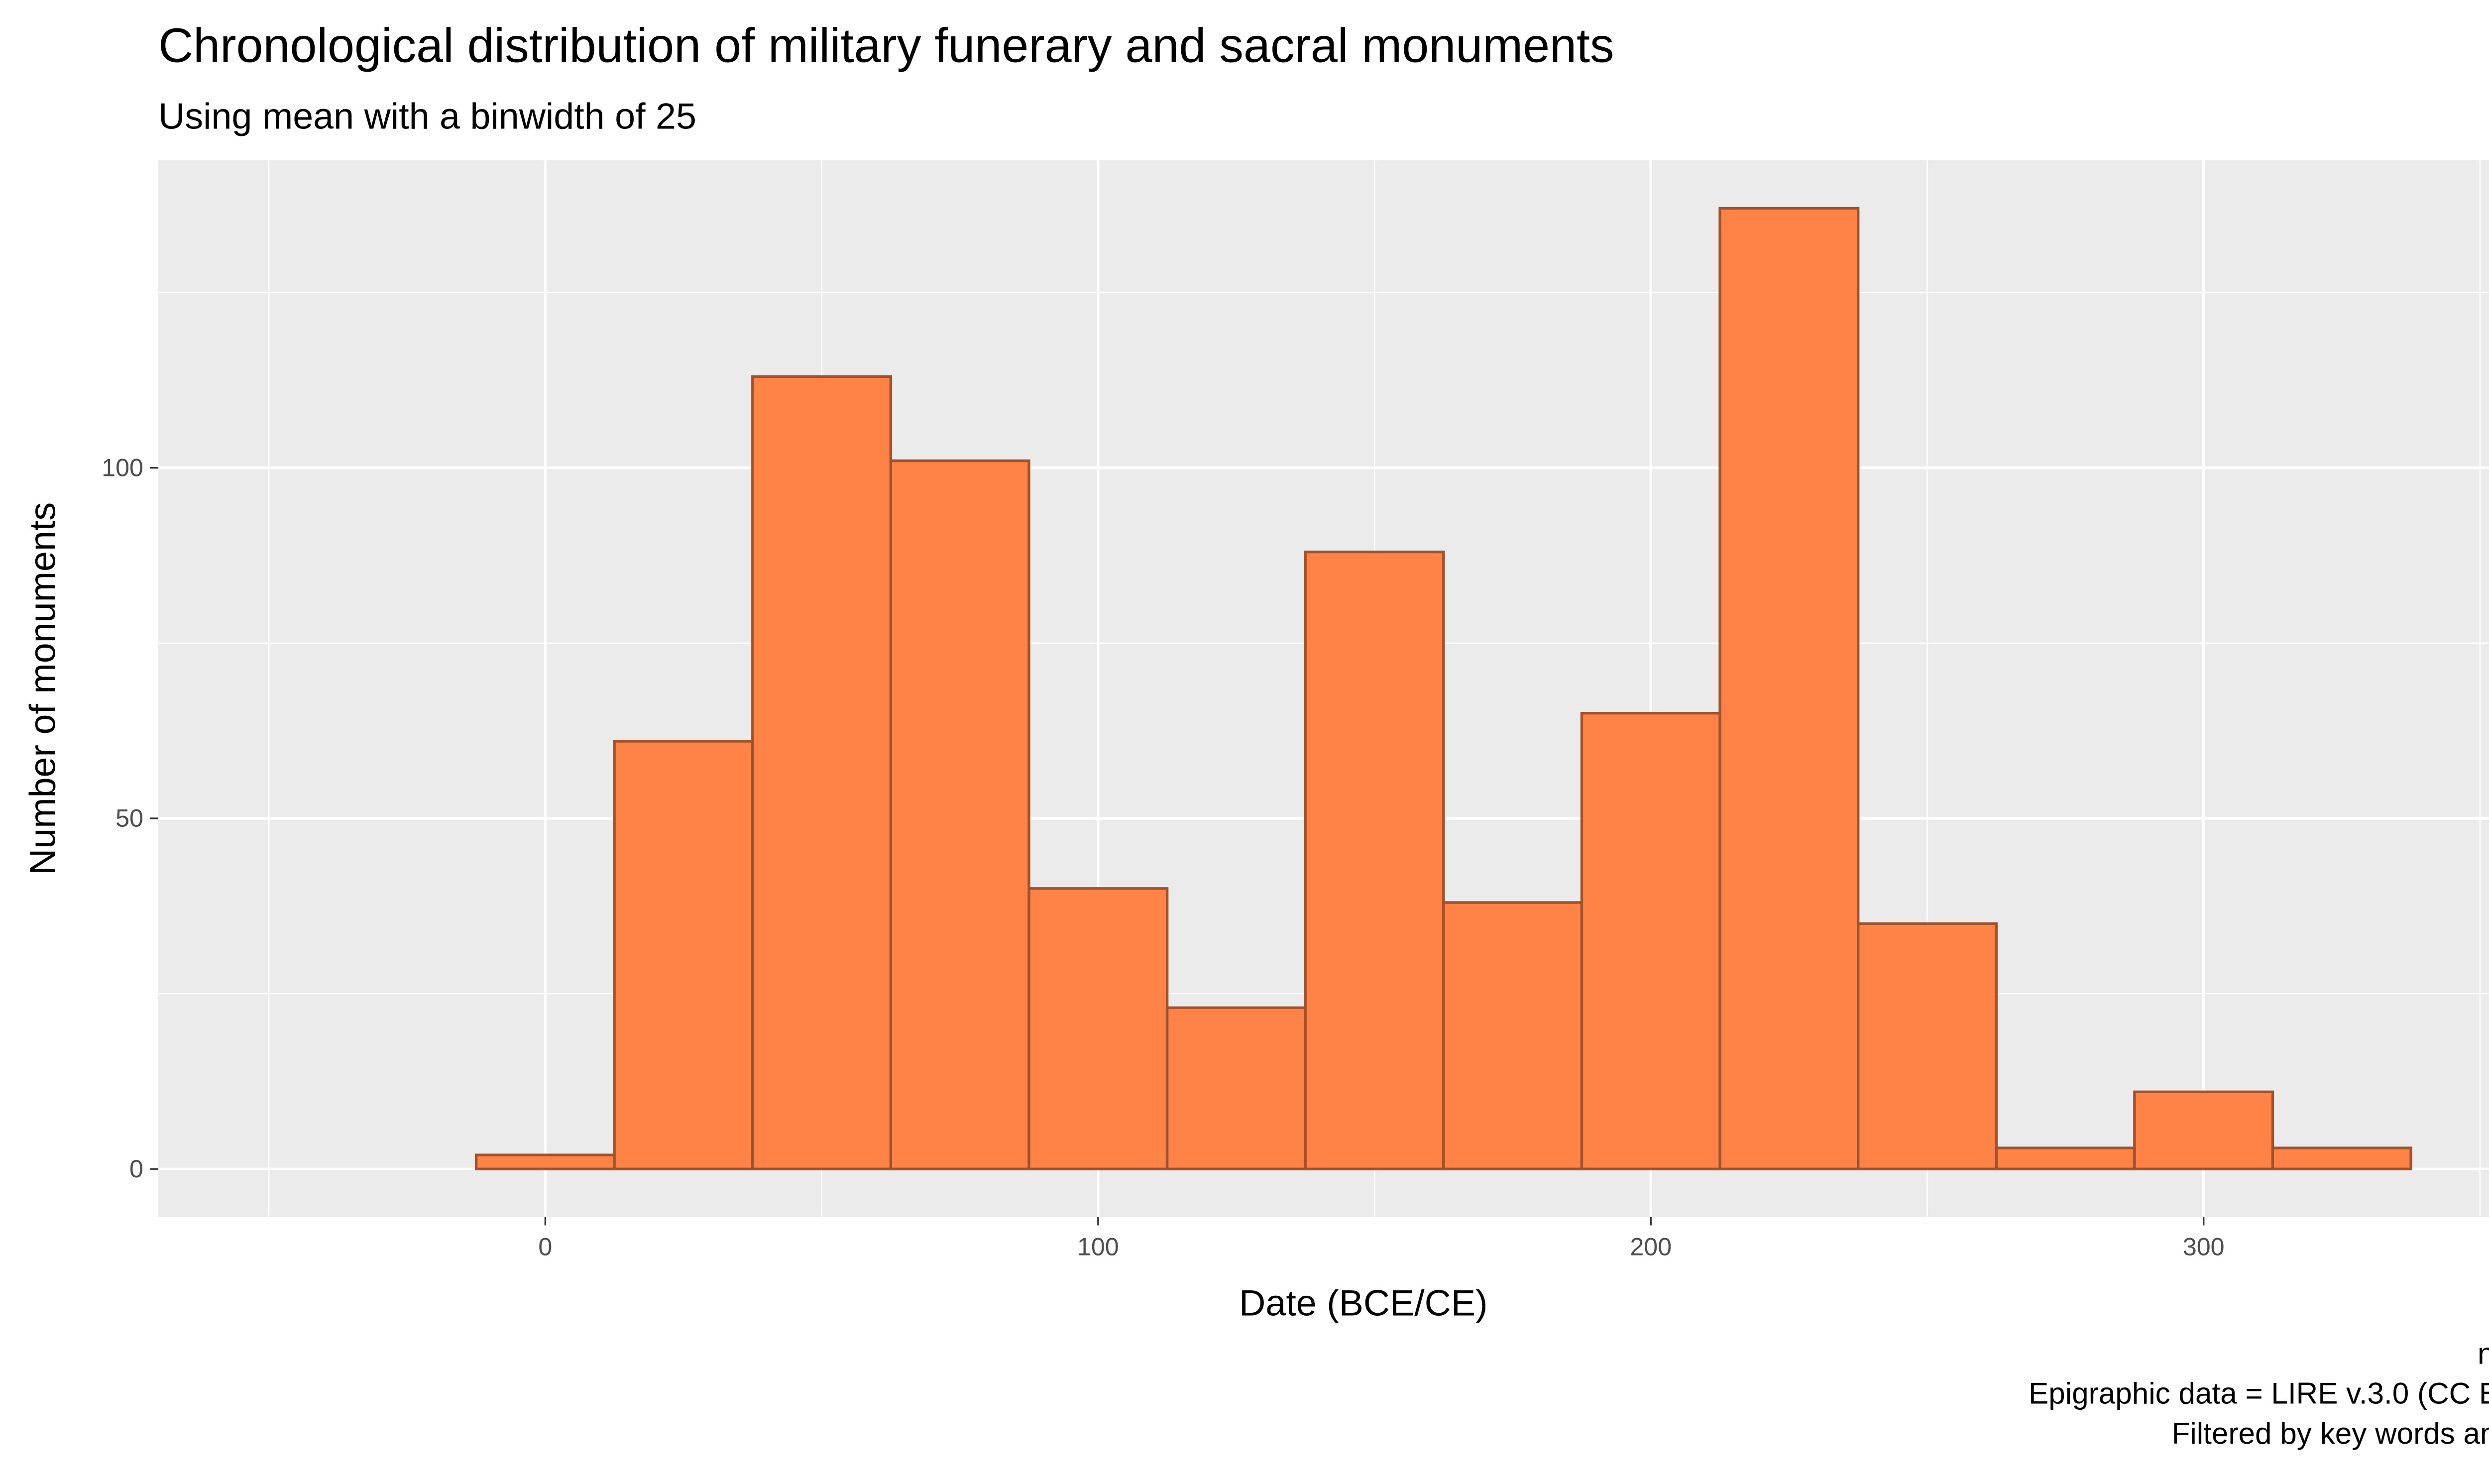 The height and width of the screenshot is (1484, 2489). I want to click on x-tick-label: 300, so click(2204, 1247).